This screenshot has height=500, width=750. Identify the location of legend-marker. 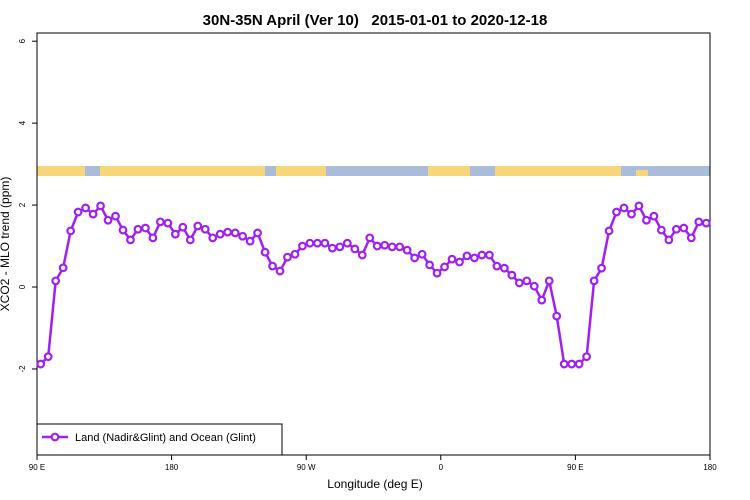
(55, 437).